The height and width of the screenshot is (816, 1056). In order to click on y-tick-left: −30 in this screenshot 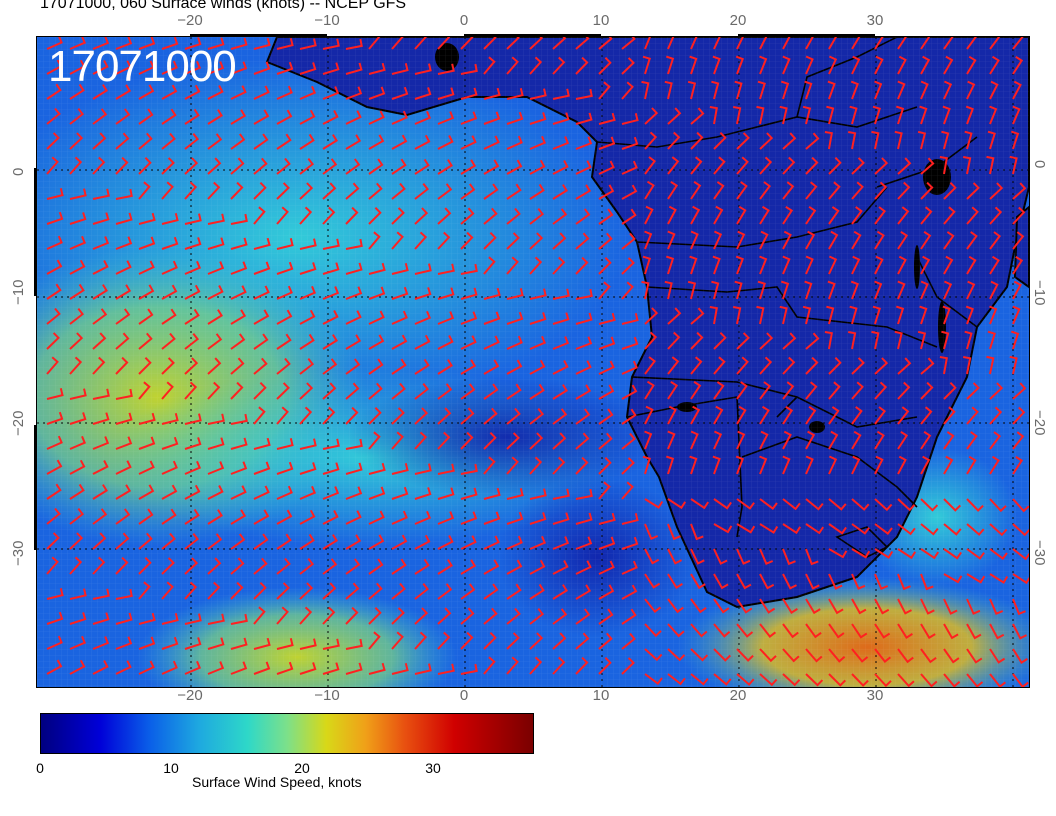, I will do `click(18, 553)`.